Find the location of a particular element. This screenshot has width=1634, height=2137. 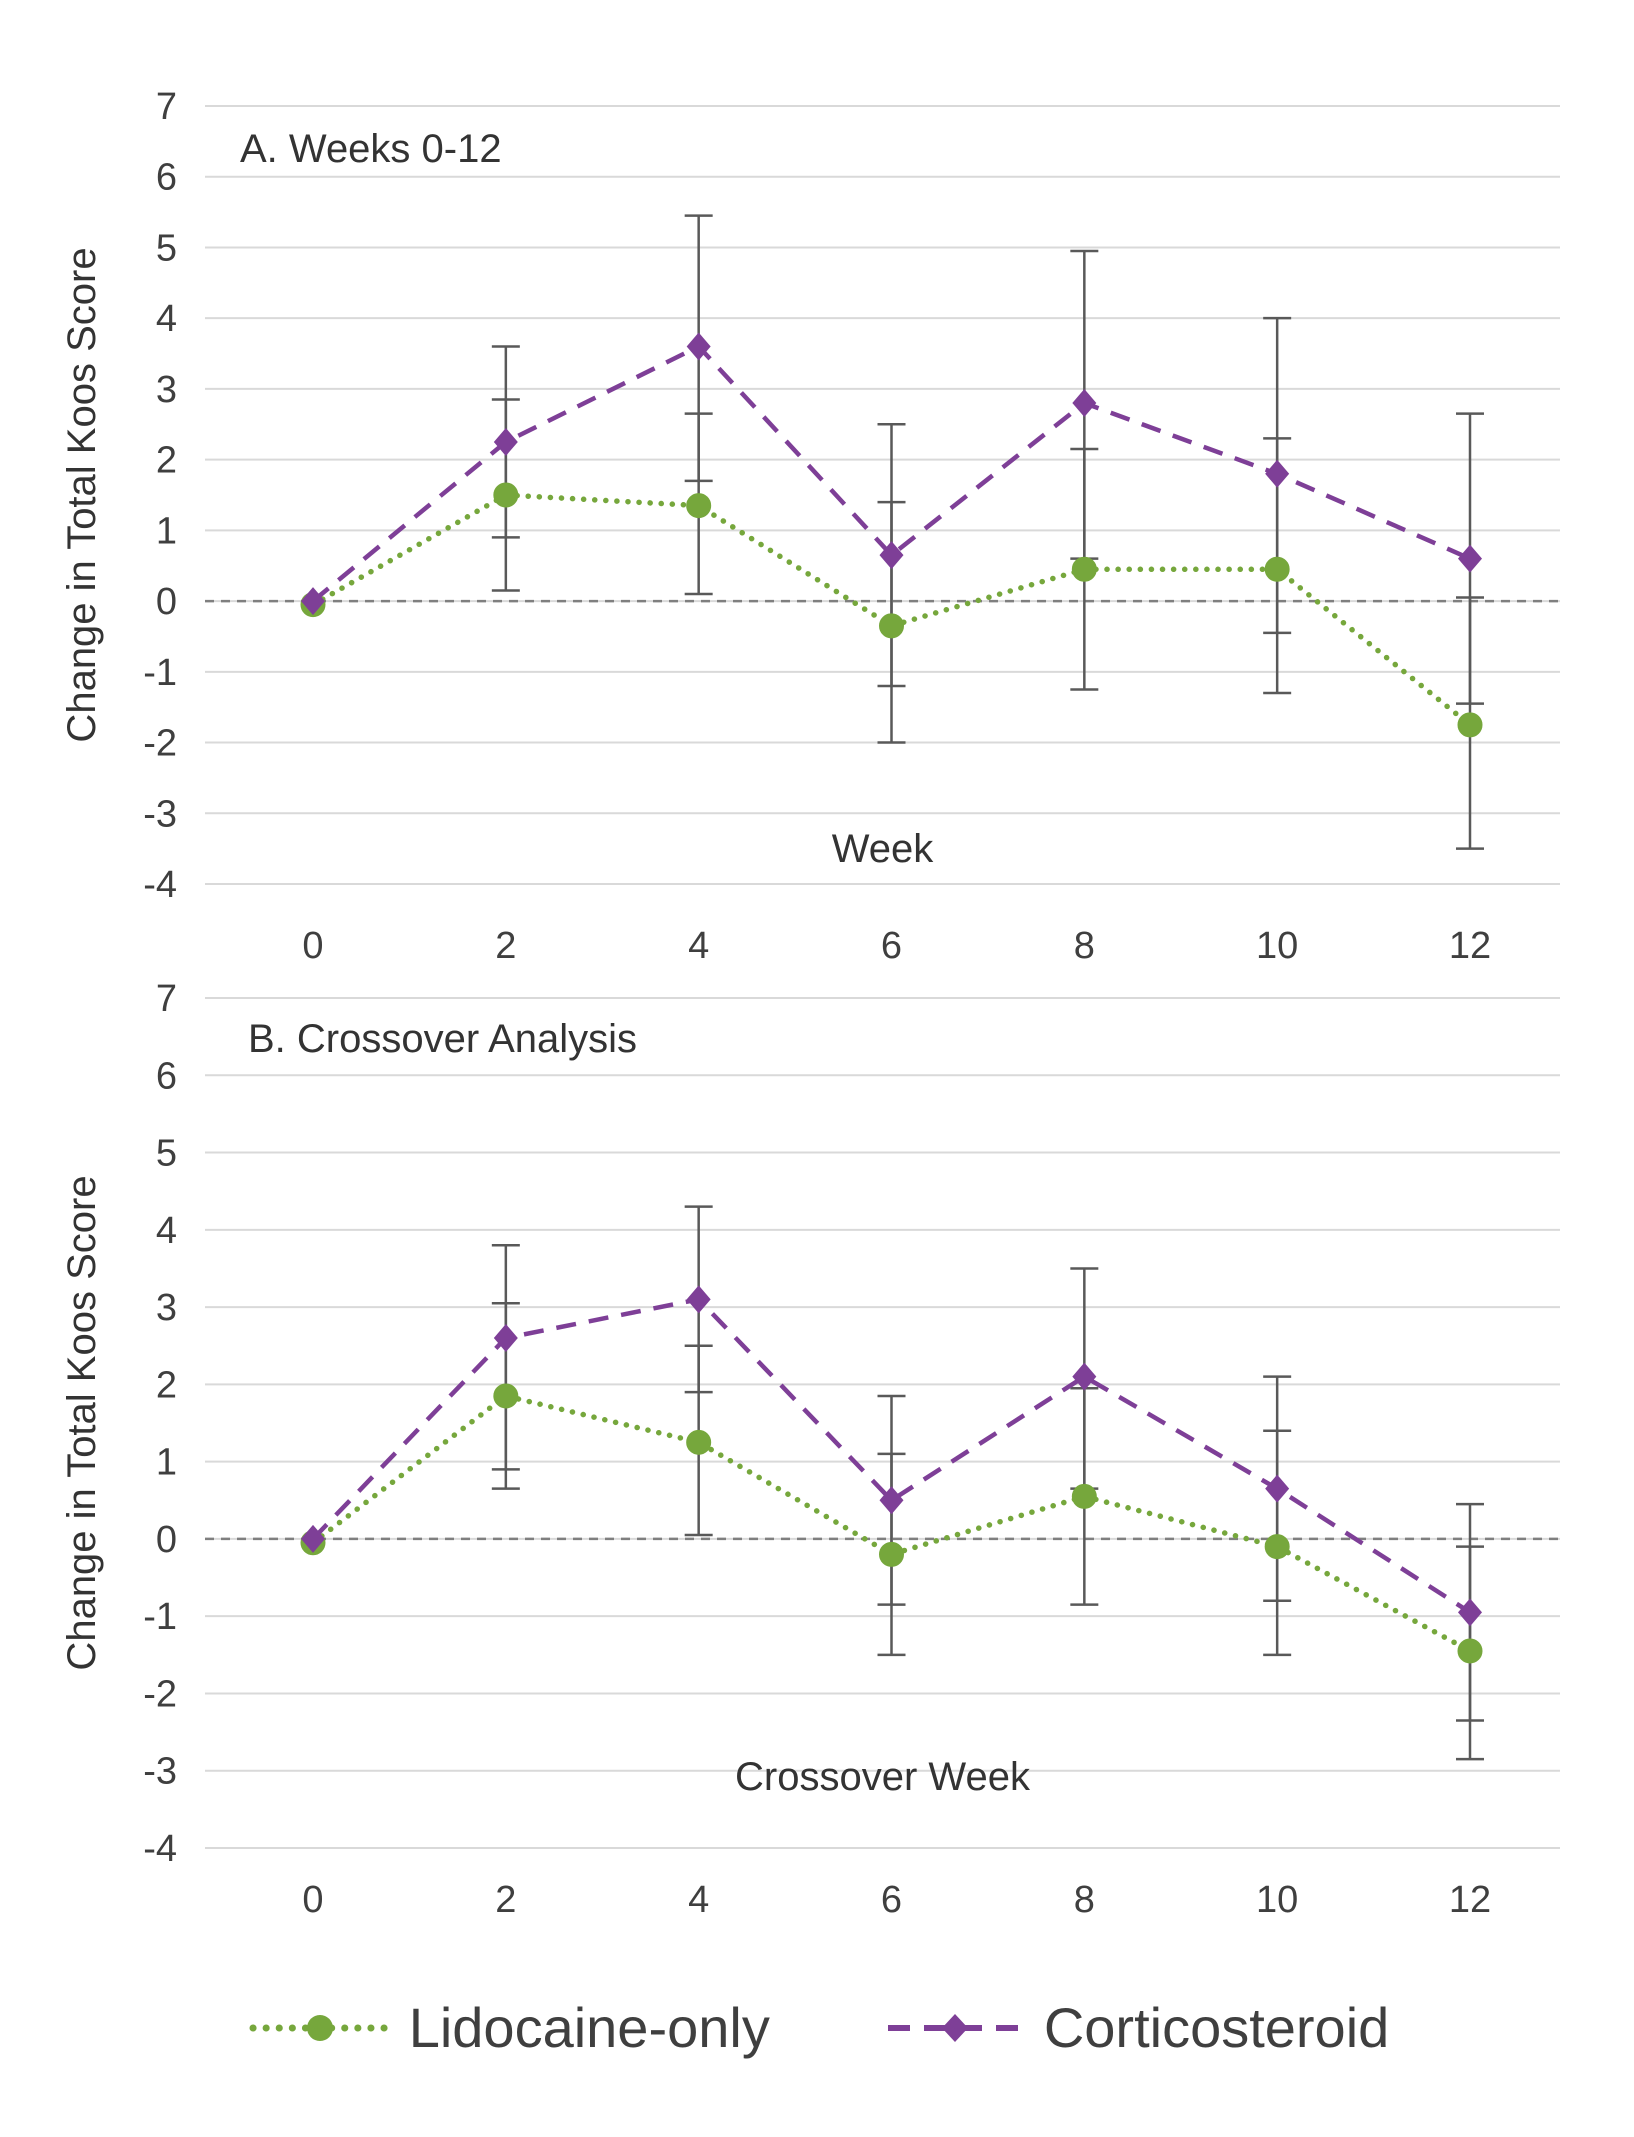

x-axis-title: Week is located at coordinates (883, 849).